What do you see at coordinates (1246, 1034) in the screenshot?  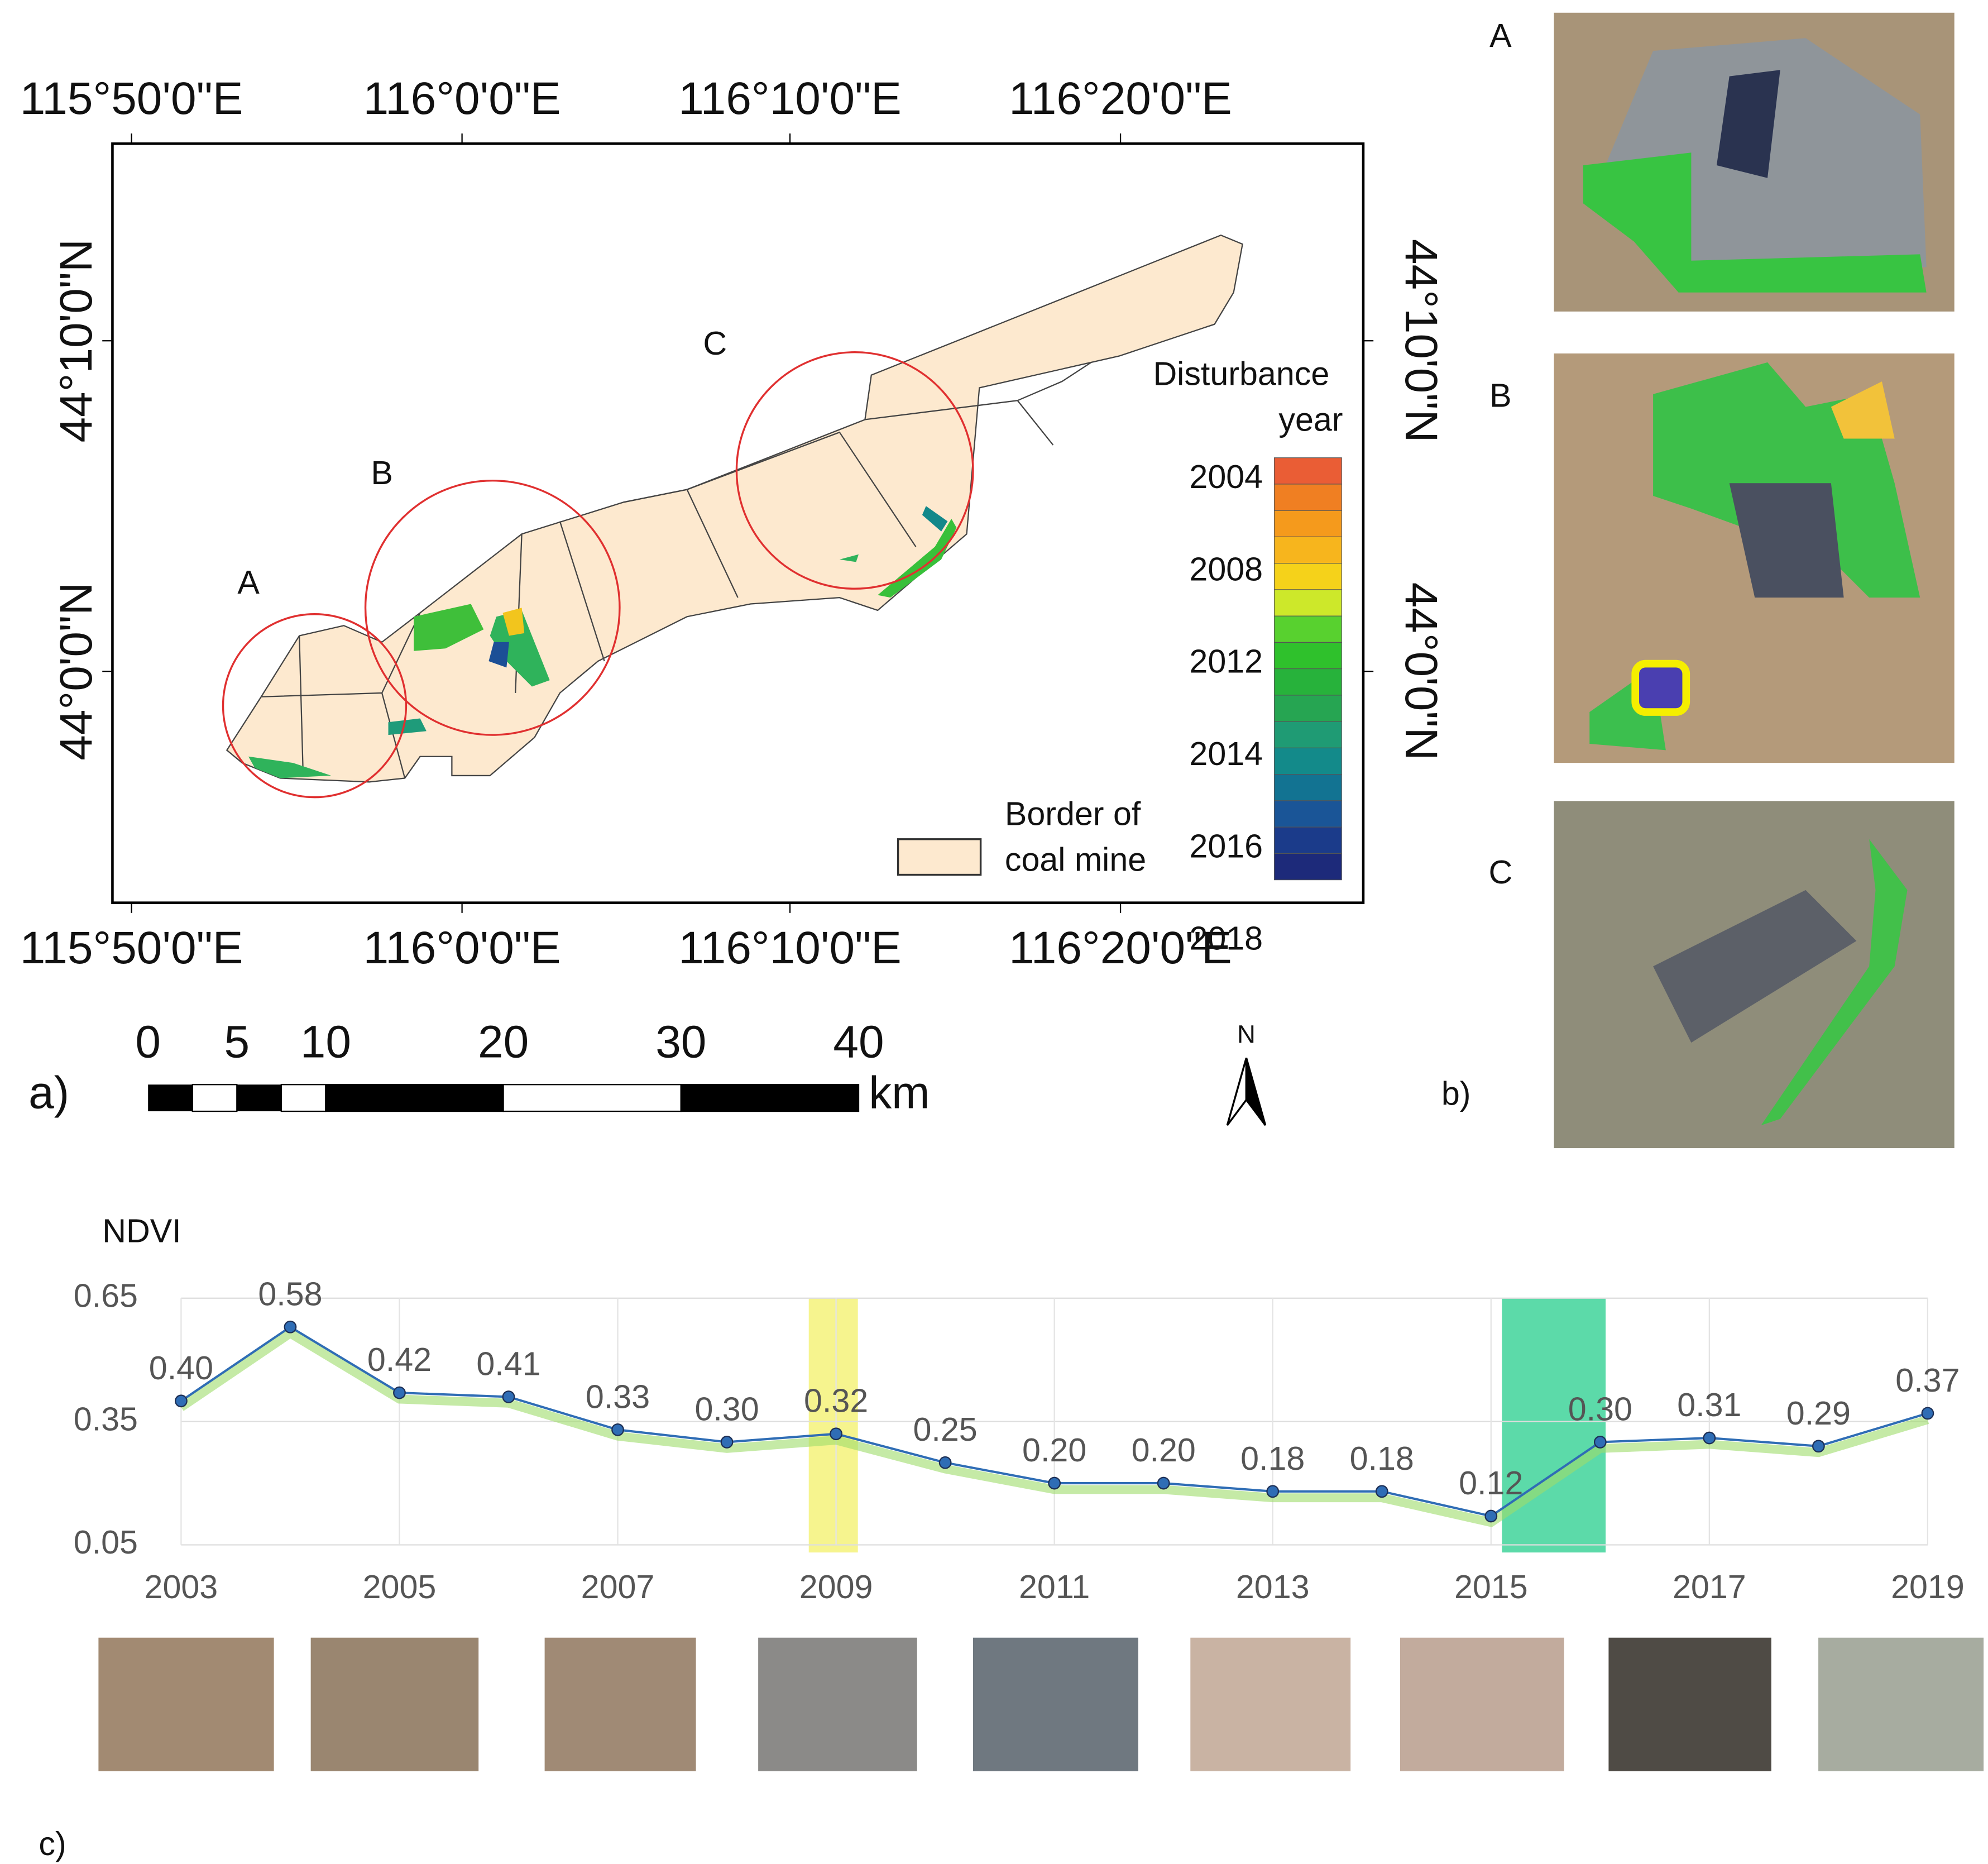 I see `north-label: N` at bounding box center [1246, 1034].